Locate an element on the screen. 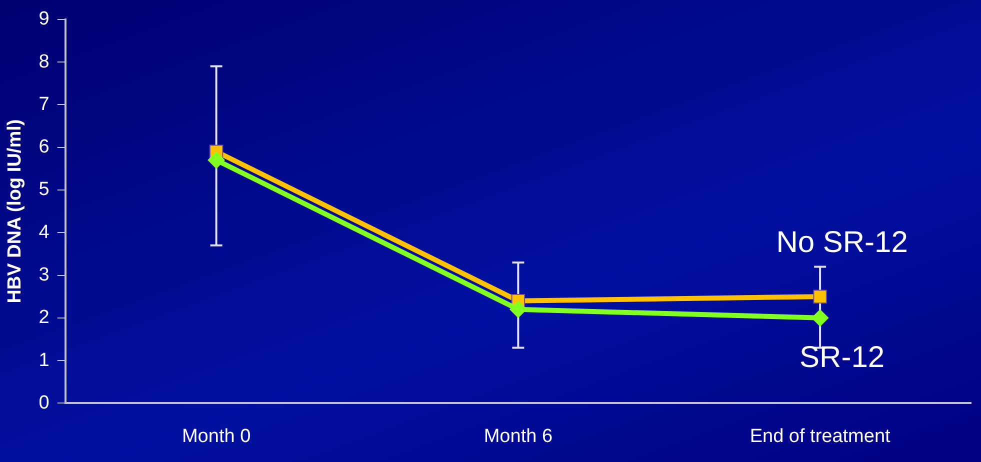 The height and width of the screenshot is (462, 981). y-tick-label: 9 is located at coordinates (44, 19).